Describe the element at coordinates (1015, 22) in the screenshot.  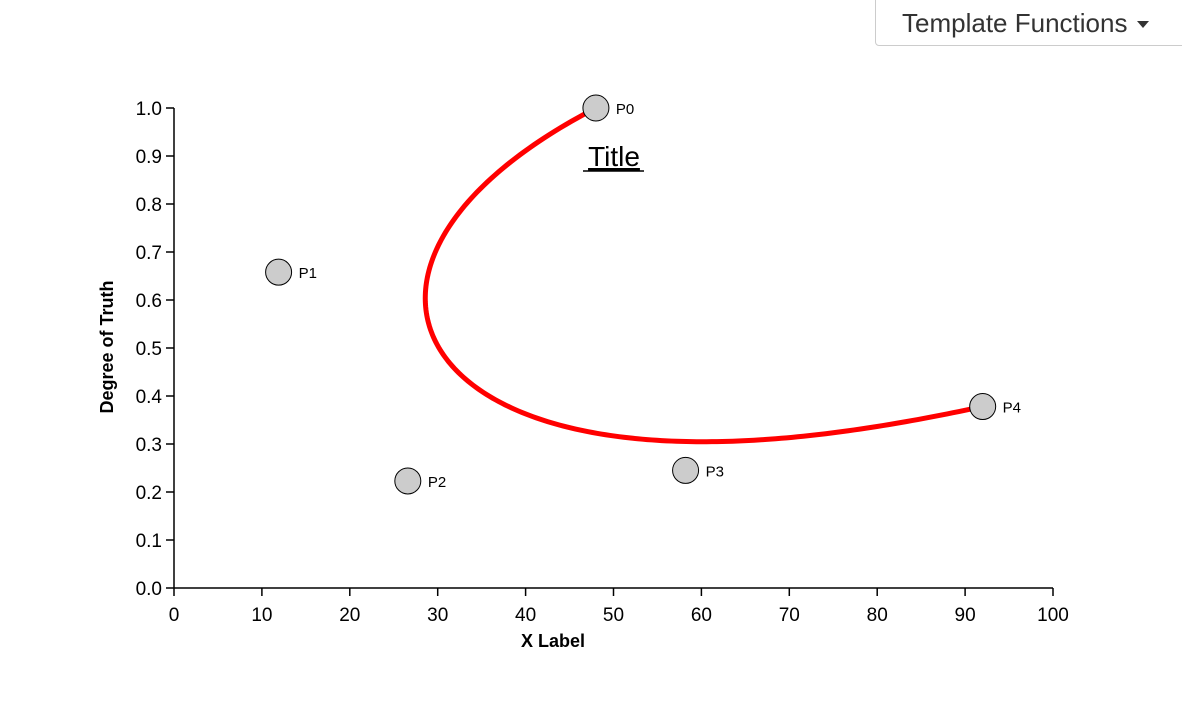
I see `dropdown-label: Template Functions` at that location.